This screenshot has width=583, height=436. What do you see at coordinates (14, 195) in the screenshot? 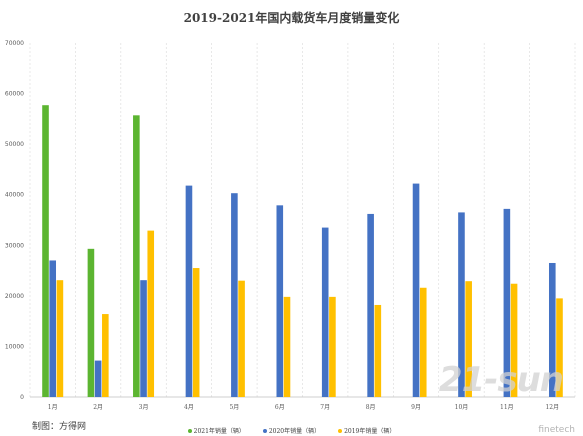
I see `y-tick-label: 40000` at bounding box center [14, 195].